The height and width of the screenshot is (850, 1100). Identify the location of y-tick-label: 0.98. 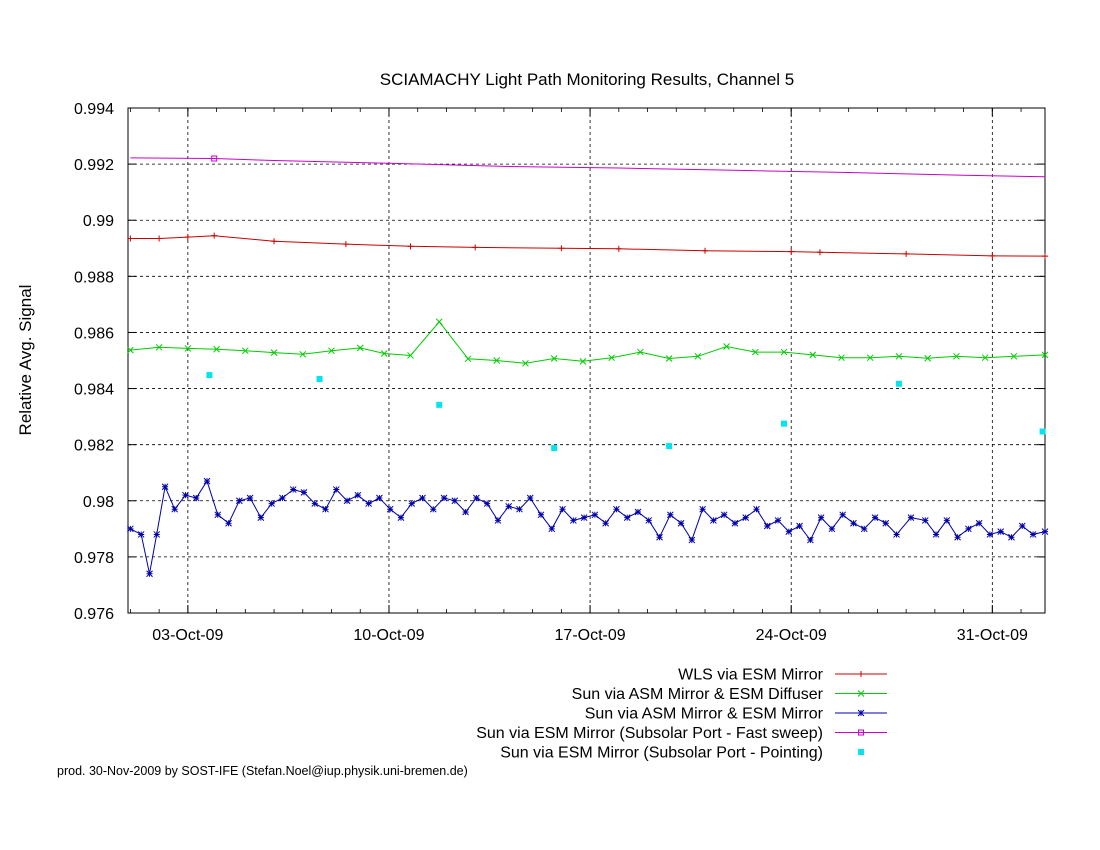
(98, 502).